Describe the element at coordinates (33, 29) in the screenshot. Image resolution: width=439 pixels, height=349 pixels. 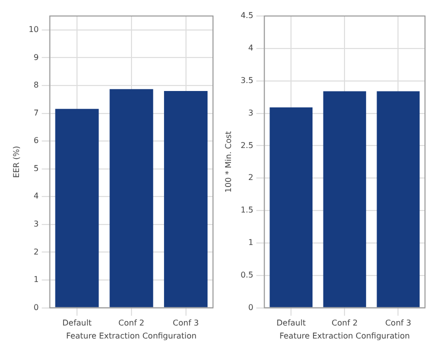
I see `y-tick-label: 10` at that location.